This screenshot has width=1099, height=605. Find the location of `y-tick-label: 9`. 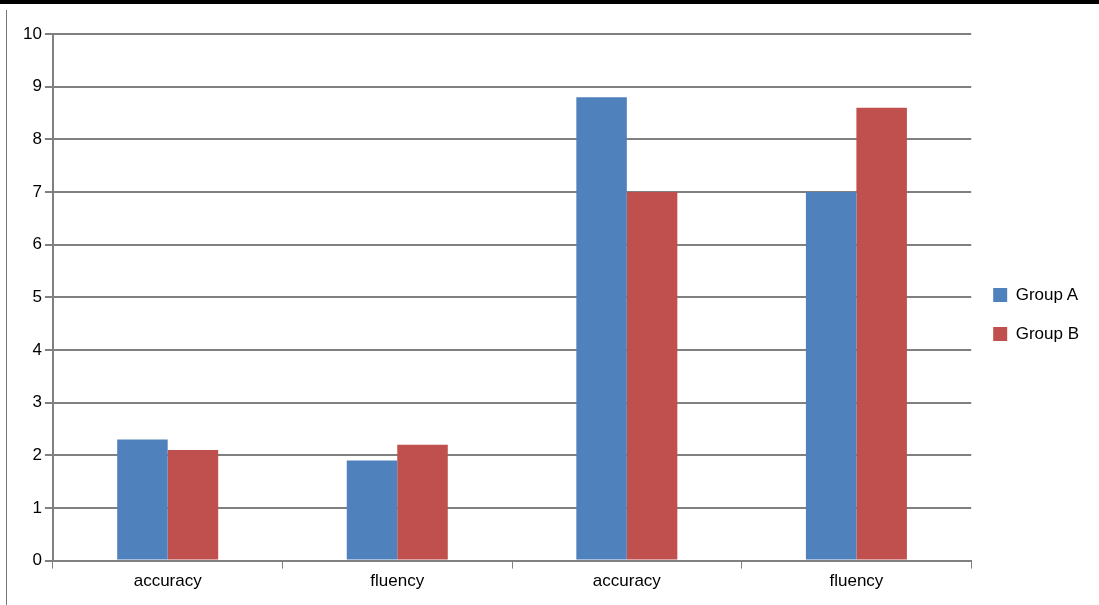

y-tick-label: 9 is located at coordinates (37, 86).